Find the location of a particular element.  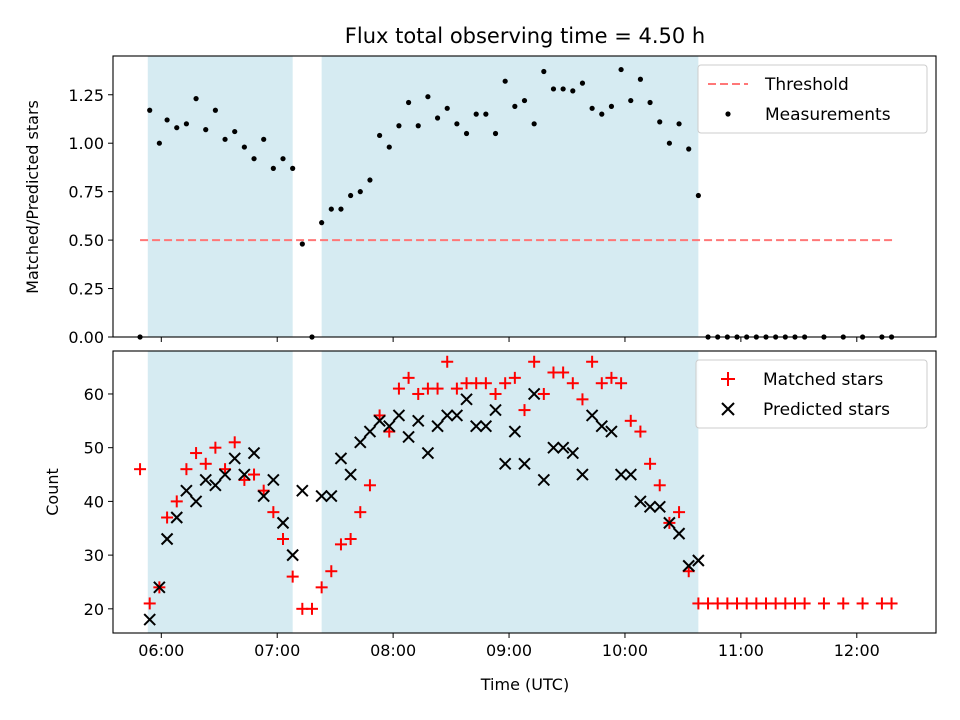

legend-measurements-marker is located at coordinates (728, 114).